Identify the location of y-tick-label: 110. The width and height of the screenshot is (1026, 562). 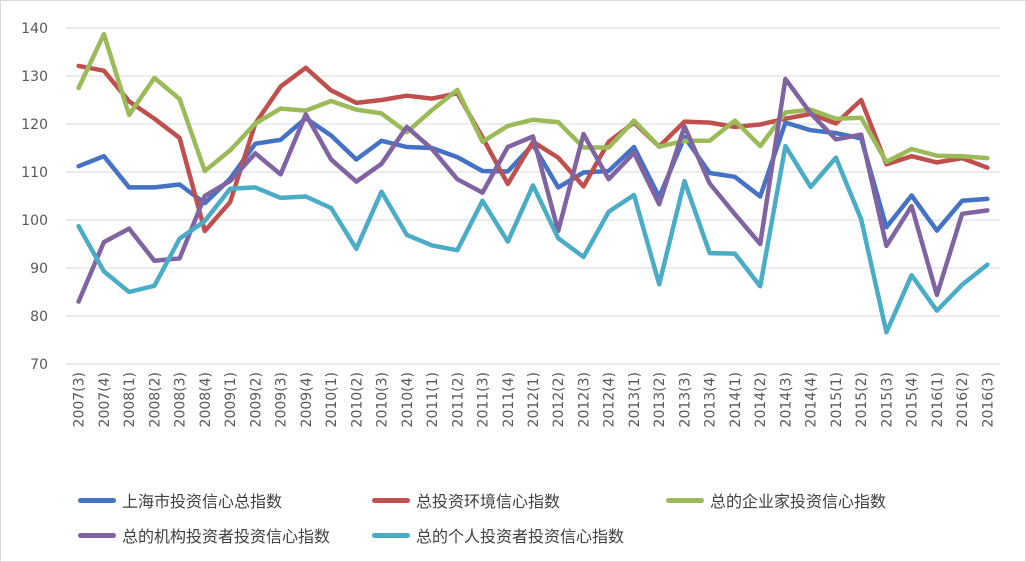
(34, 173).